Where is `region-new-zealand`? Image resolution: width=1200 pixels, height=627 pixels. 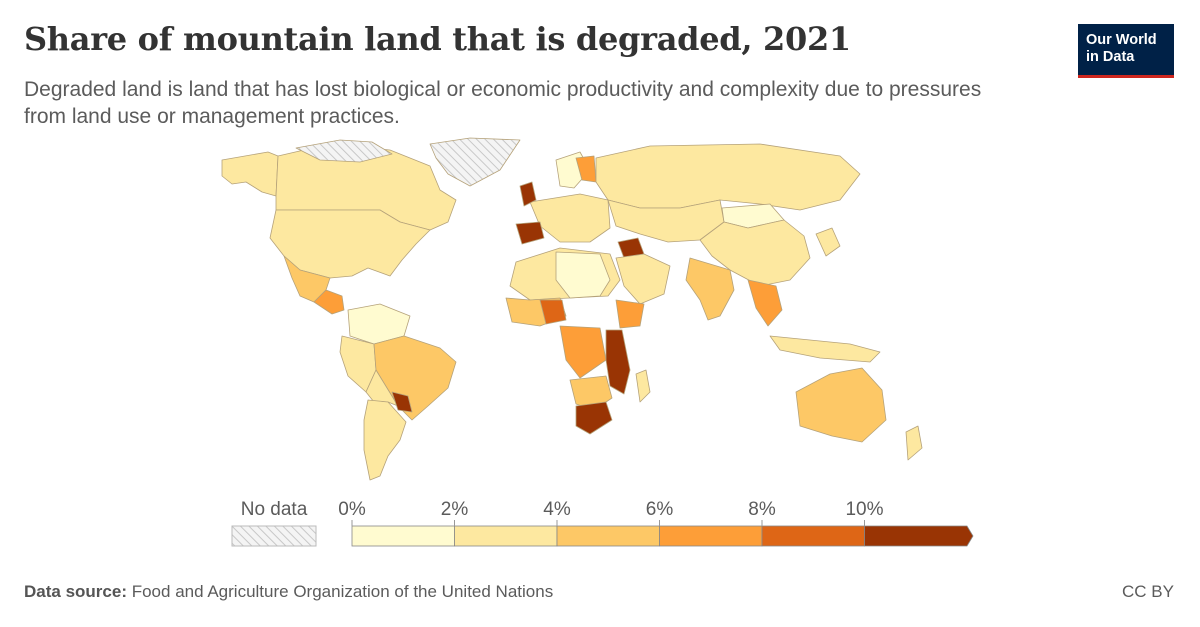
region-new-zealand is located at coordinates (914, 443).